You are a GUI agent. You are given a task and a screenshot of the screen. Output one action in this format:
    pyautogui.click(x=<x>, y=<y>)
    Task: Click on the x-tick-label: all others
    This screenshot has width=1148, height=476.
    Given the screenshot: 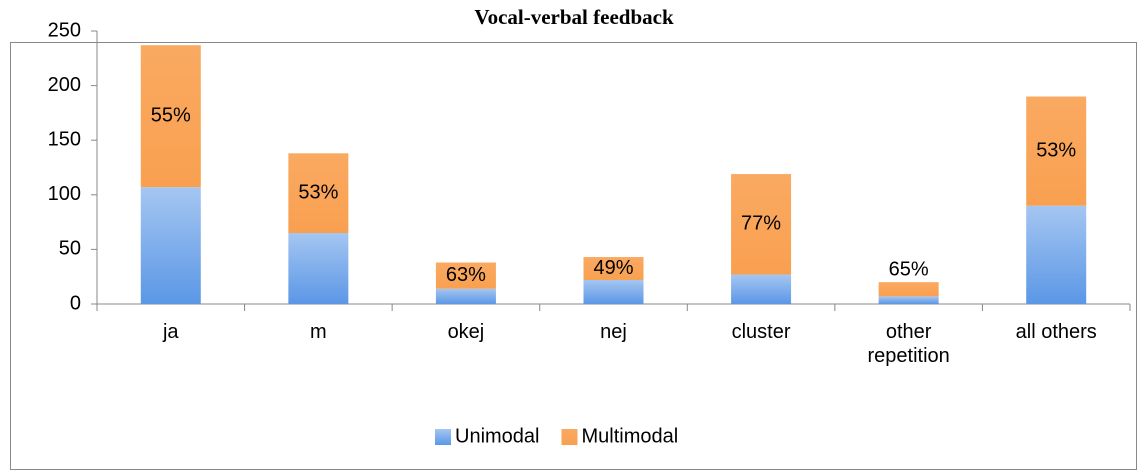 What is the action you would take?
    pyautogui.click(x=1056, y=332)
    